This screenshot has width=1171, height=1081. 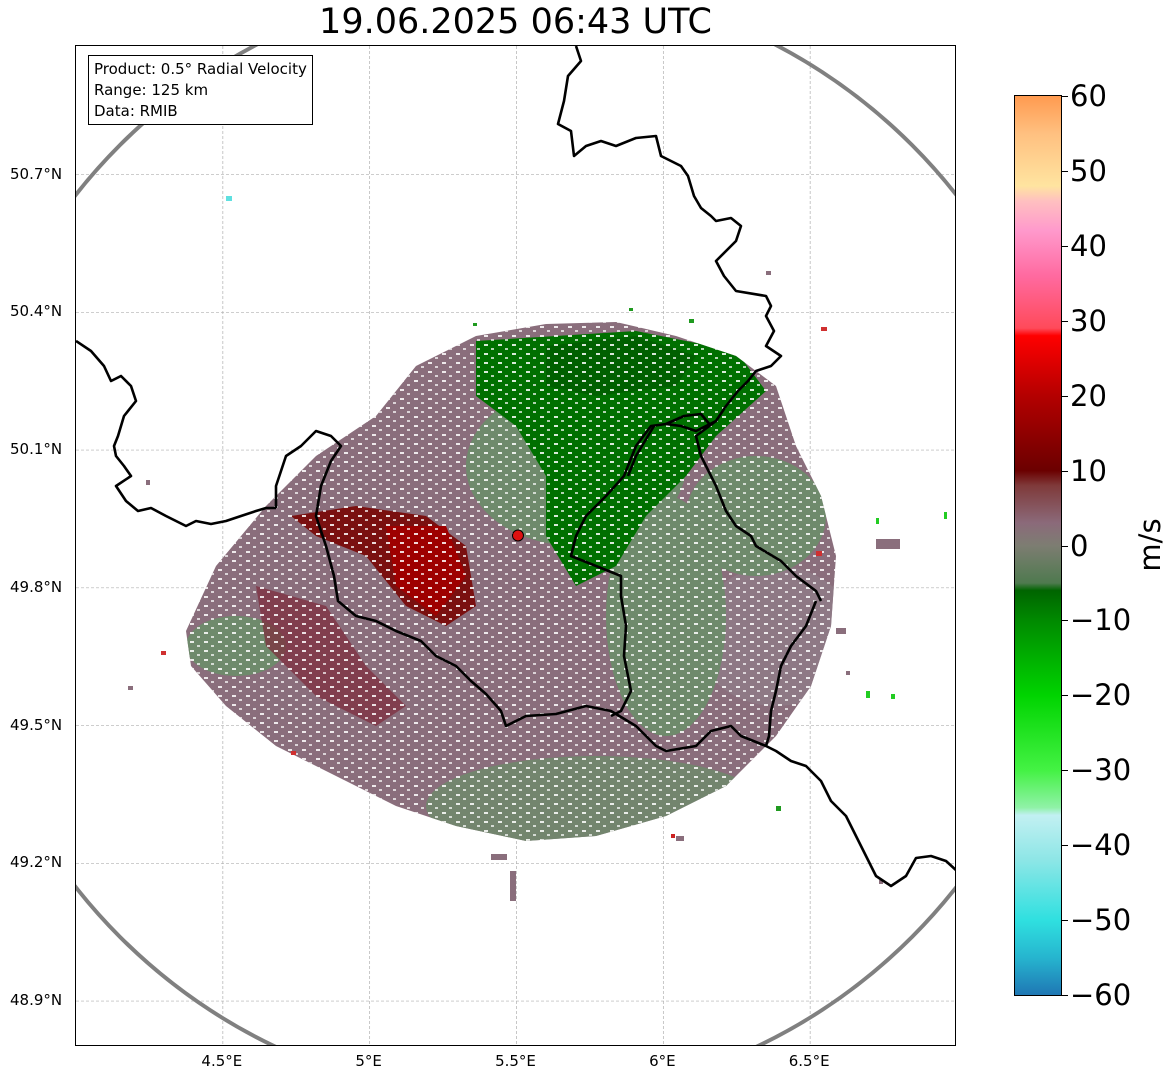 What do you see at coordinates (1101, 920) in the screenshot?
I see `colorbar-tick-label: −50` at bounding box center [1101, 920].